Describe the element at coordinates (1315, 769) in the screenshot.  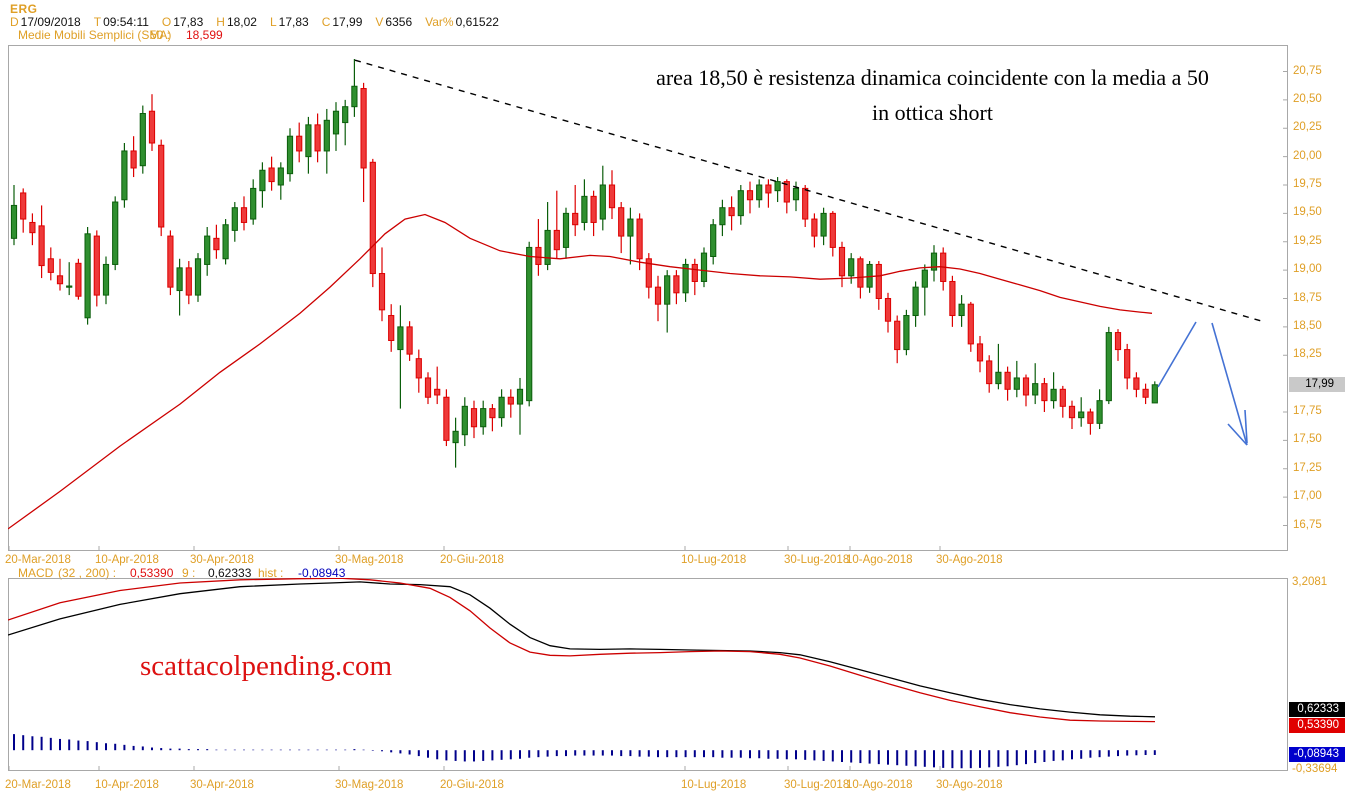
I see `macd-axis-min: -0,33694` at that location.